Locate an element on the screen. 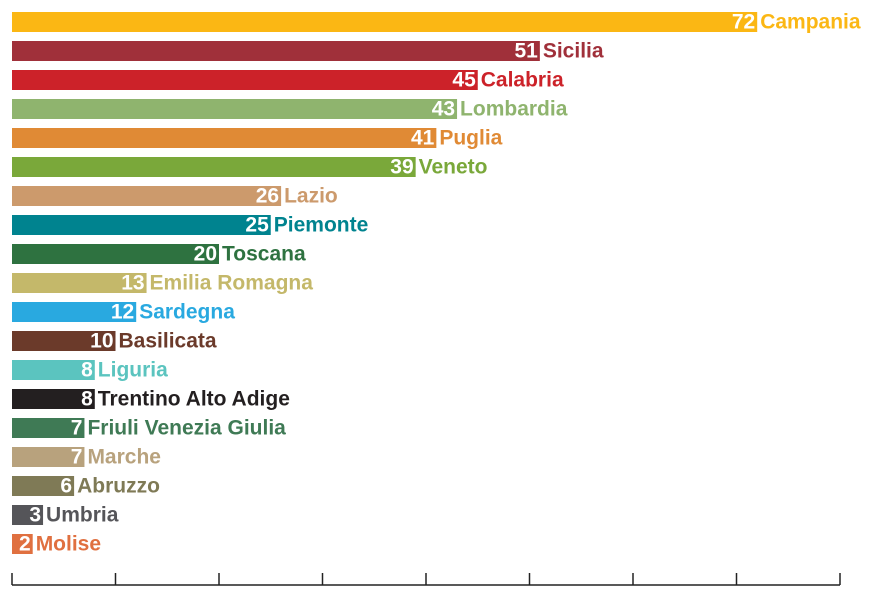 The height and width of the screenshot is (591, 879). category-label: Toscana is located at coordinates (264, 254).